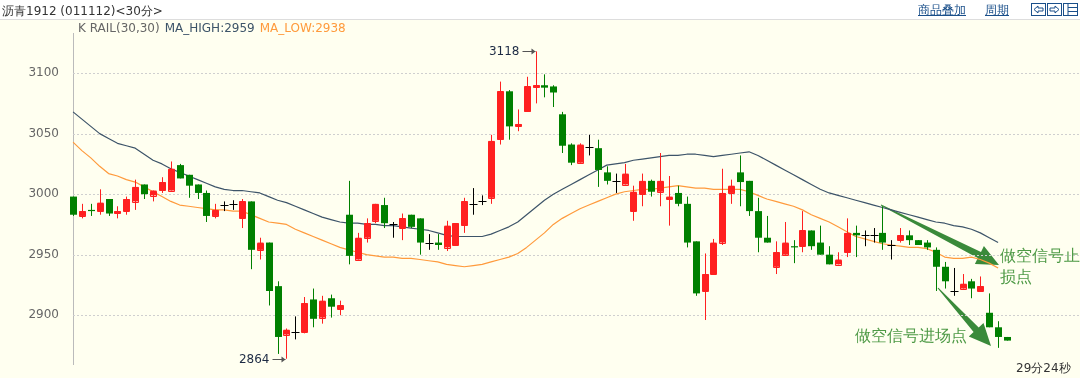  Describe the element at coordinates (302, 28) in the screenshot. I see `text: MA_LOW:2938` at that location.